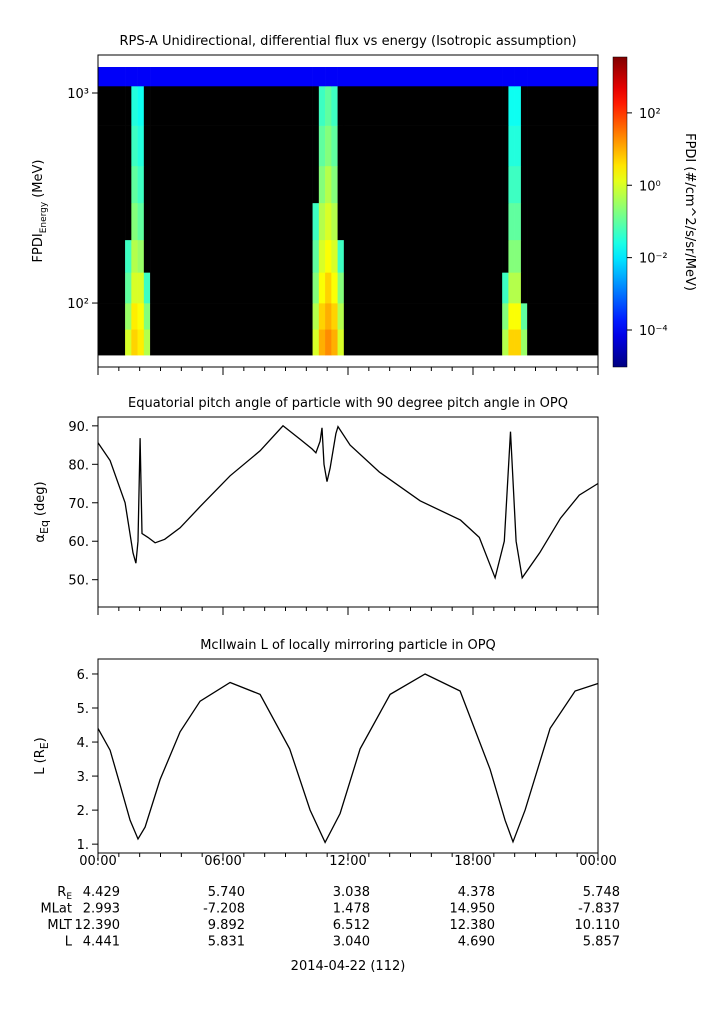 The image size is (725, 1019). I want to click on y-tick-label: 1., so click(83, 845).